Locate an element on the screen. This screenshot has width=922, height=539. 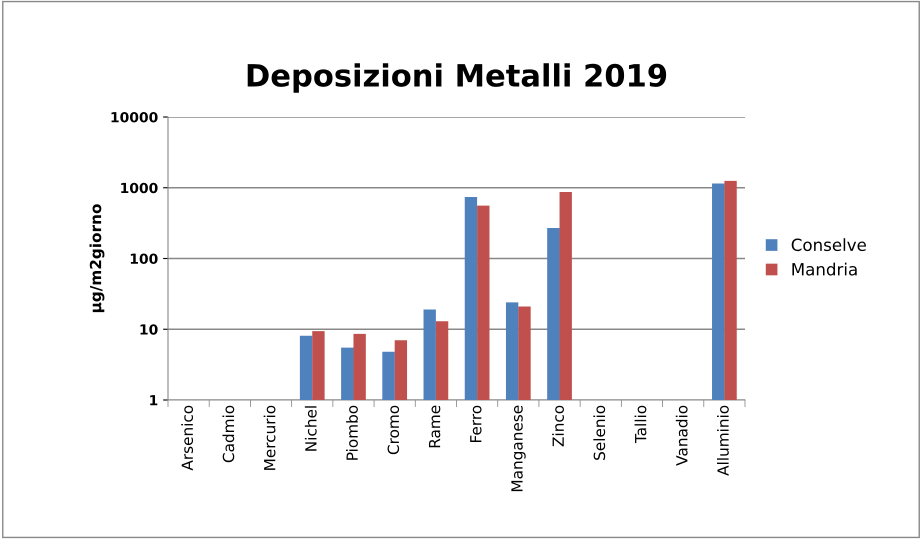
legend-label: Mandria is located at coordinates (824, 269).